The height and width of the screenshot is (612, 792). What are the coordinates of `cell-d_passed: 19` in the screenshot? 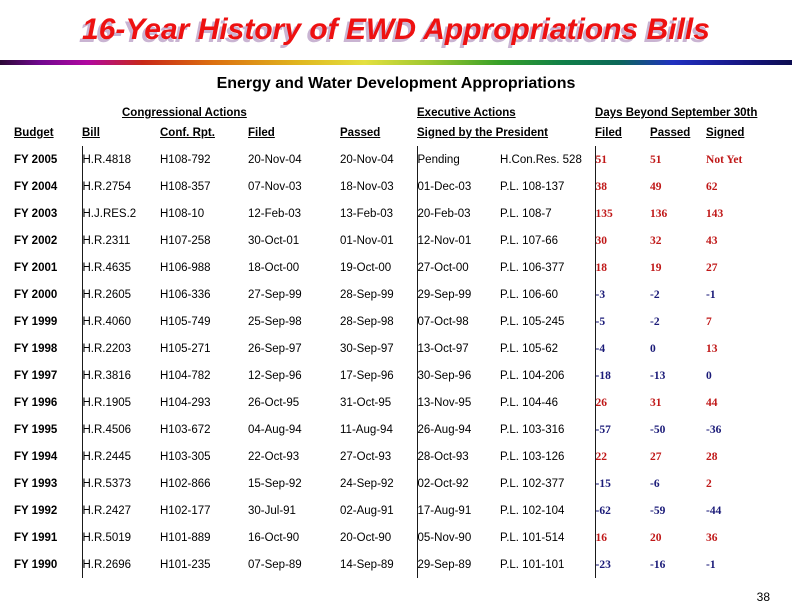 It's located at (656, 267).